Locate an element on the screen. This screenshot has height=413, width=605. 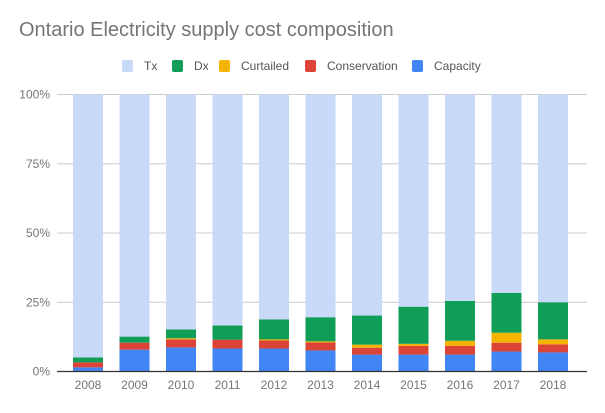
legend: Tx Dx Curtailed Conservation Capacity is located at coordinates (302, 66).